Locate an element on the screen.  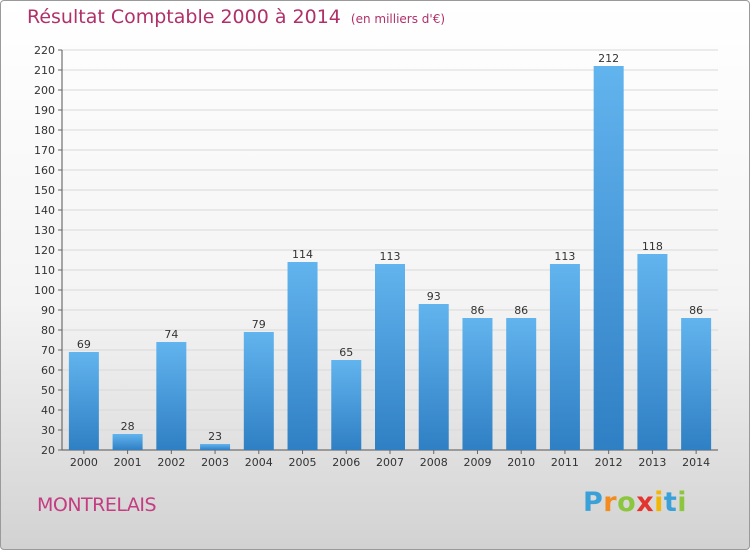
logo-letter: x is located at coordinates (645, 502).